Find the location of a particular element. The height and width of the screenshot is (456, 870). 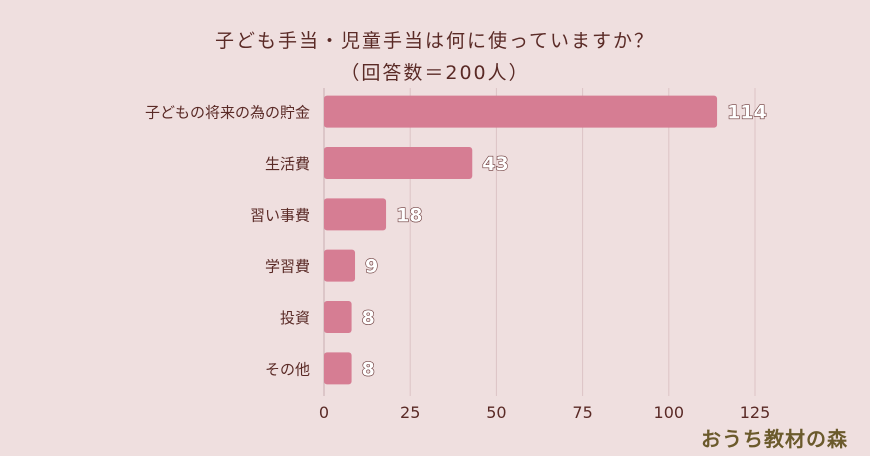

x-tick-label: 125 is located at coordinates (755, 412).